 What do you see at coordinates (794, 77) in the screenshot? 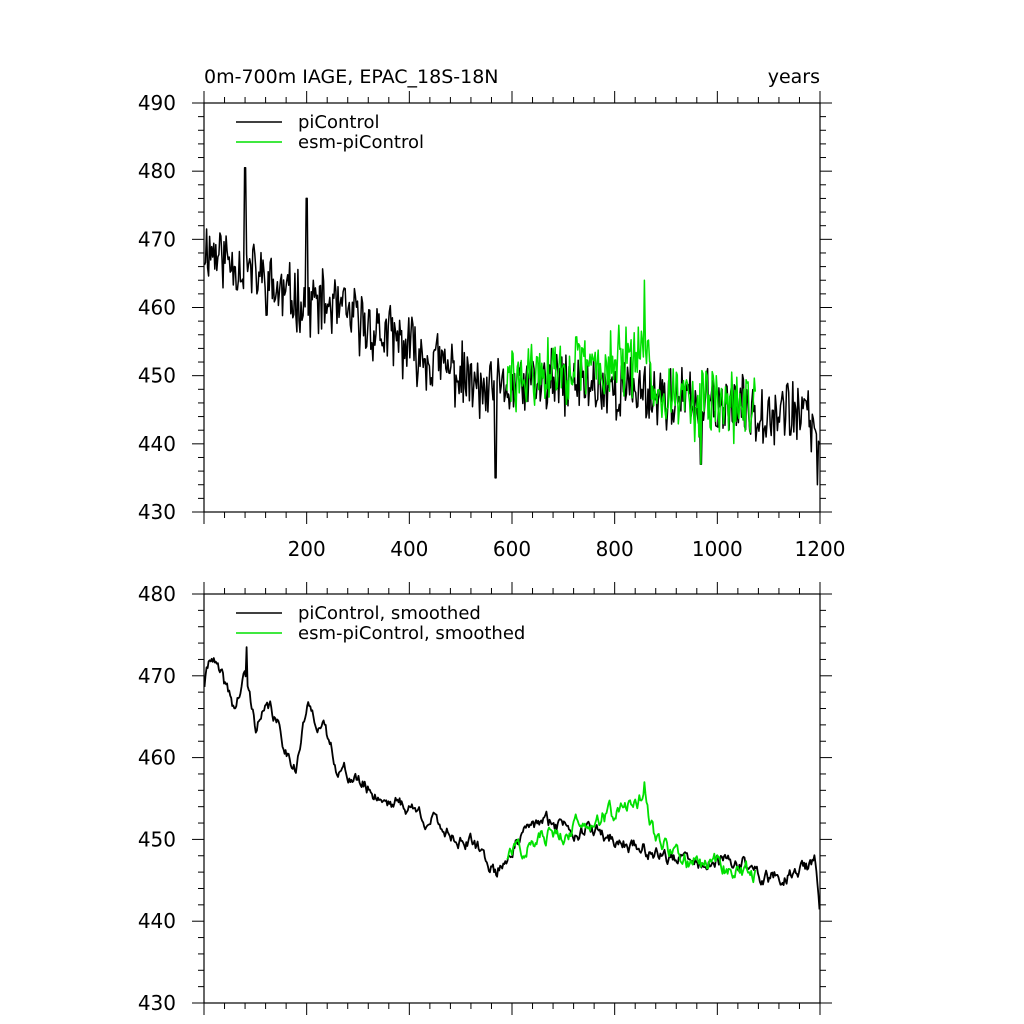
I see `x-axis-unit-label: years` at bounding box center [794, 77].